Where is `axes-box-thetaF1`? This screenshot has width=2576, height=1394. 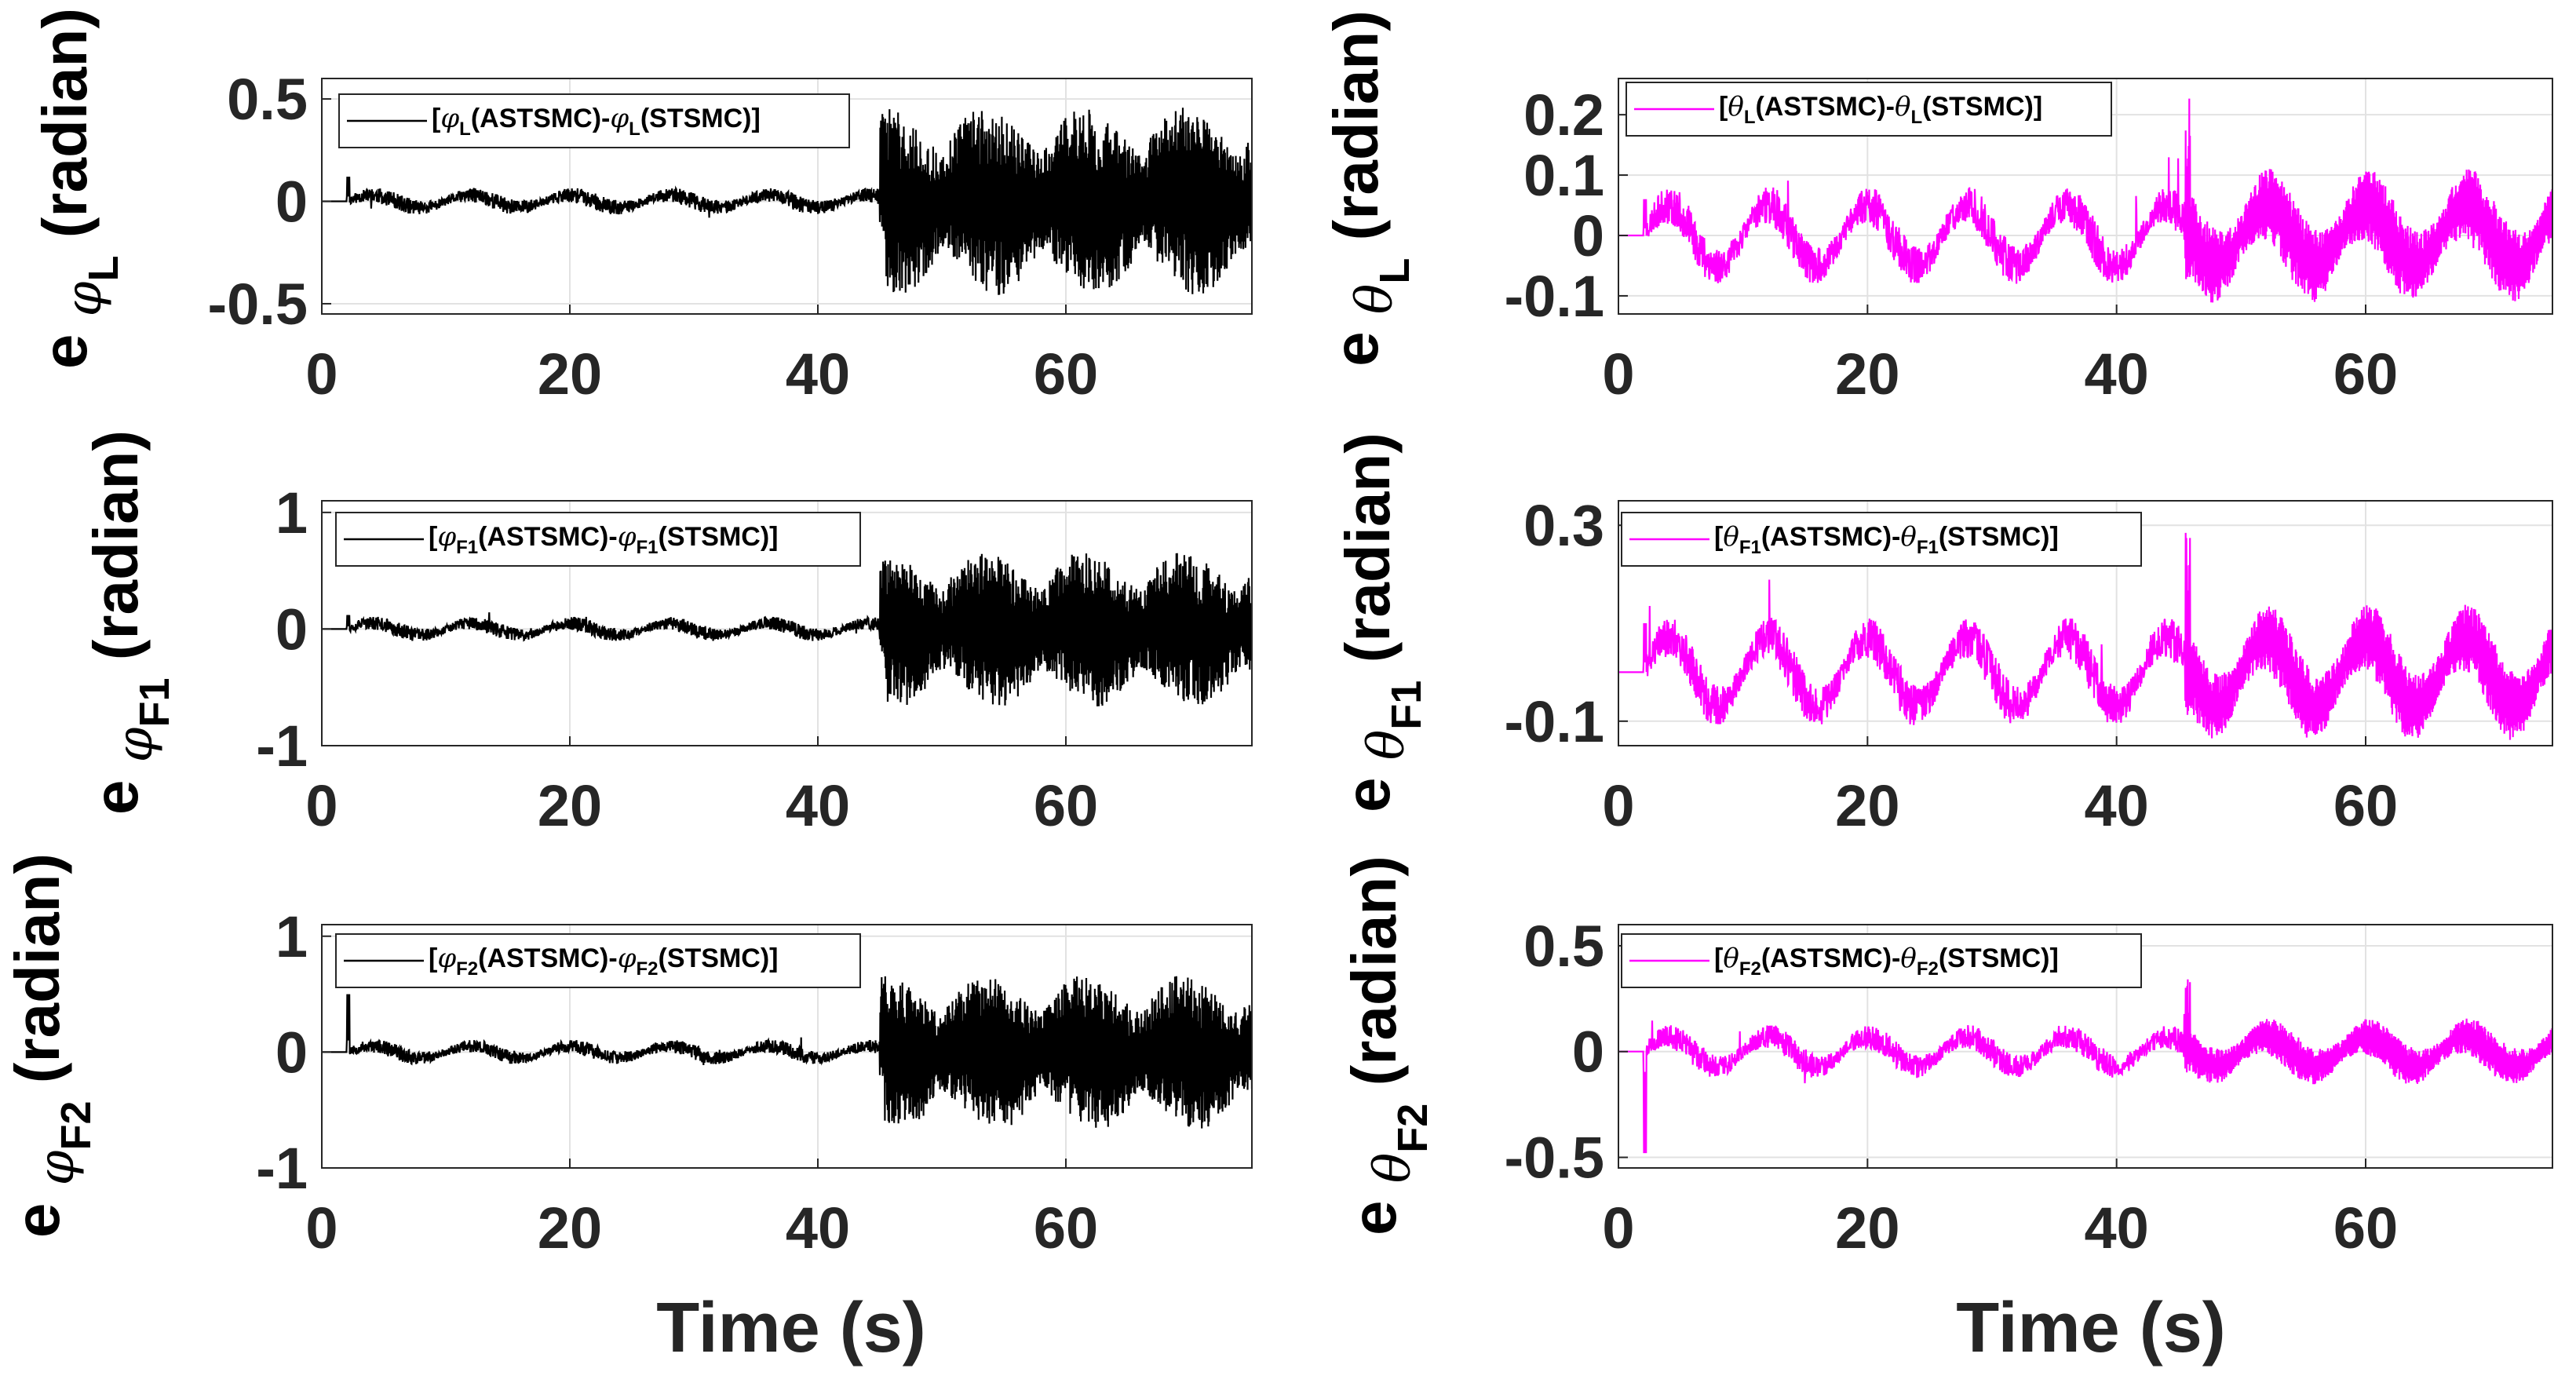
axes-box-thetaF1 is located at coordinates (2085, 623).